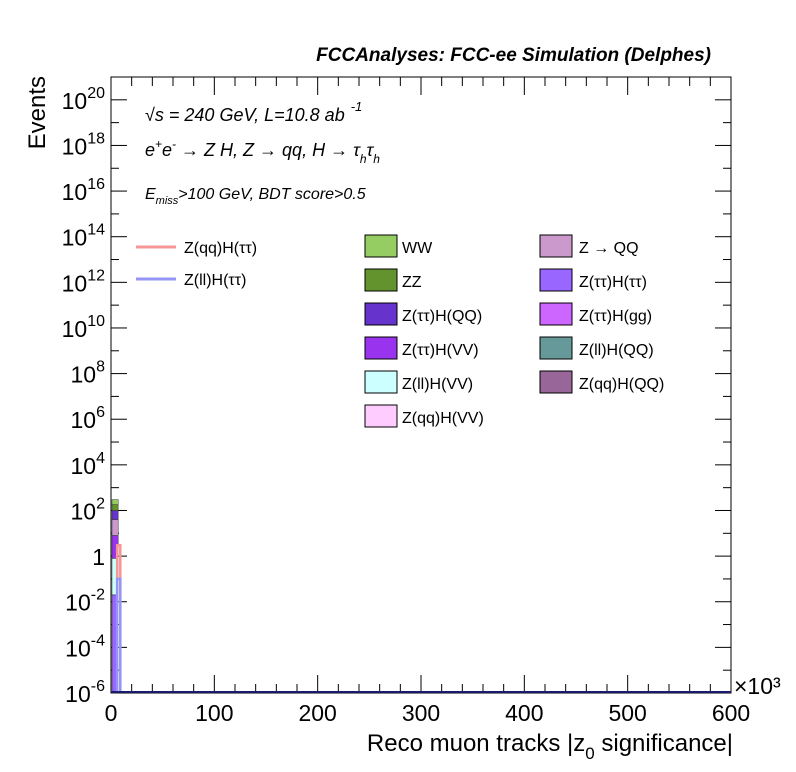  What do you see at coordinates (437, 384) in the screenshot?
I see `legend-label: Z(ll)H(VV)` at bounding box center [437, 384].